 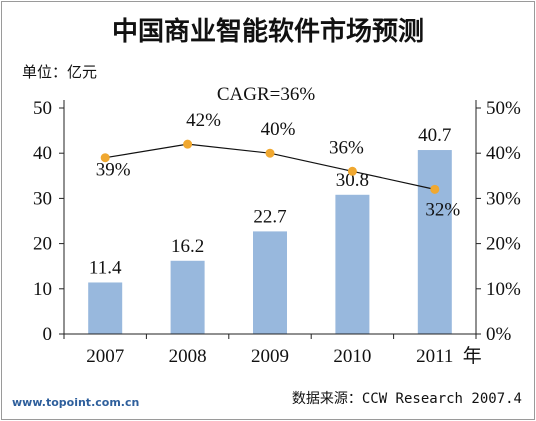 I want to click on right-tick-label: 50%, so click(x=503, y=108).